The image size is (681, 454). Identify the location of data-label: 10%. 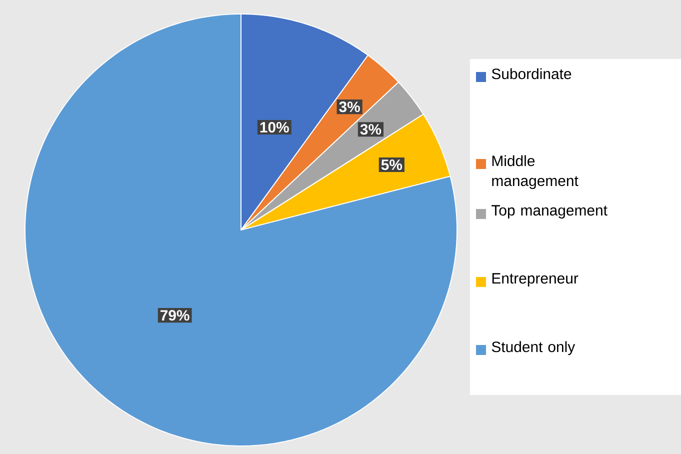
(274, 127).